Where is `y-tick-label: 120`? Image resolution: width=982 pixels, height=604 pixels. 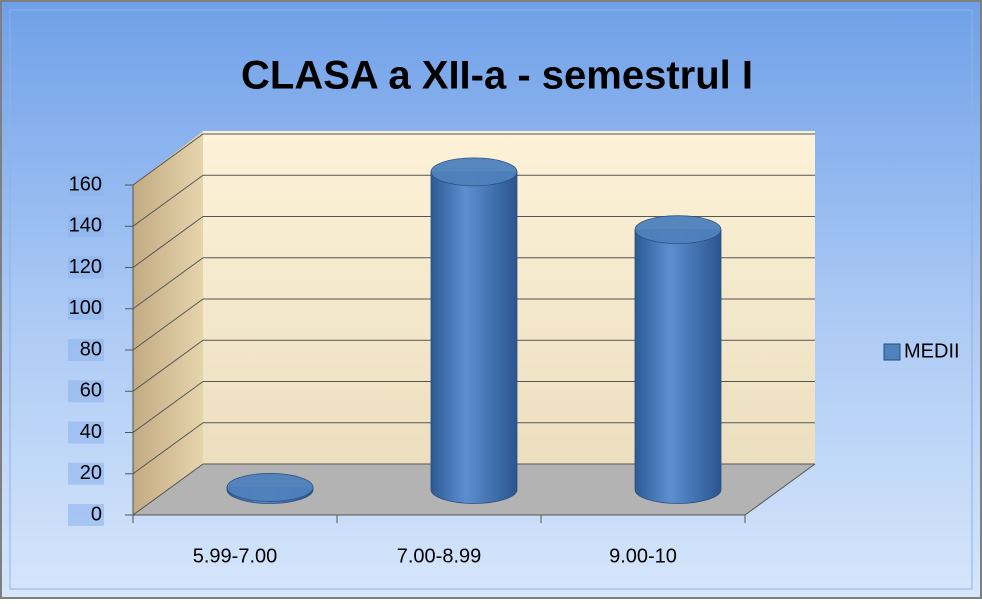 y-tick-label: 120 is located at coordinates (85, 267).